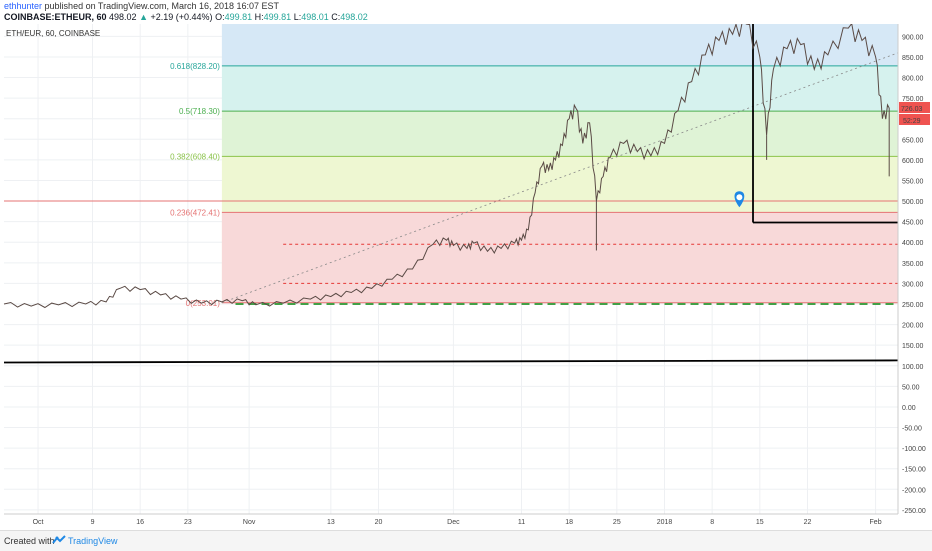 The image size is (932, 551). I want to click on high-label: H:, so click(259, 17).